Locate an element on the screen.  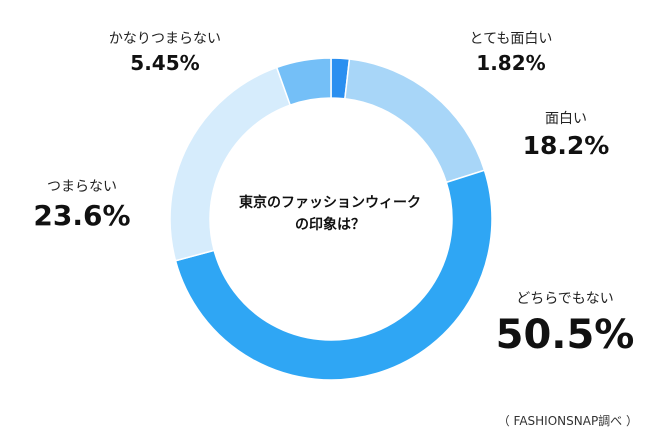
label-slice-4: かなりつまらない 5.45% is located at coordinates (165, 54).